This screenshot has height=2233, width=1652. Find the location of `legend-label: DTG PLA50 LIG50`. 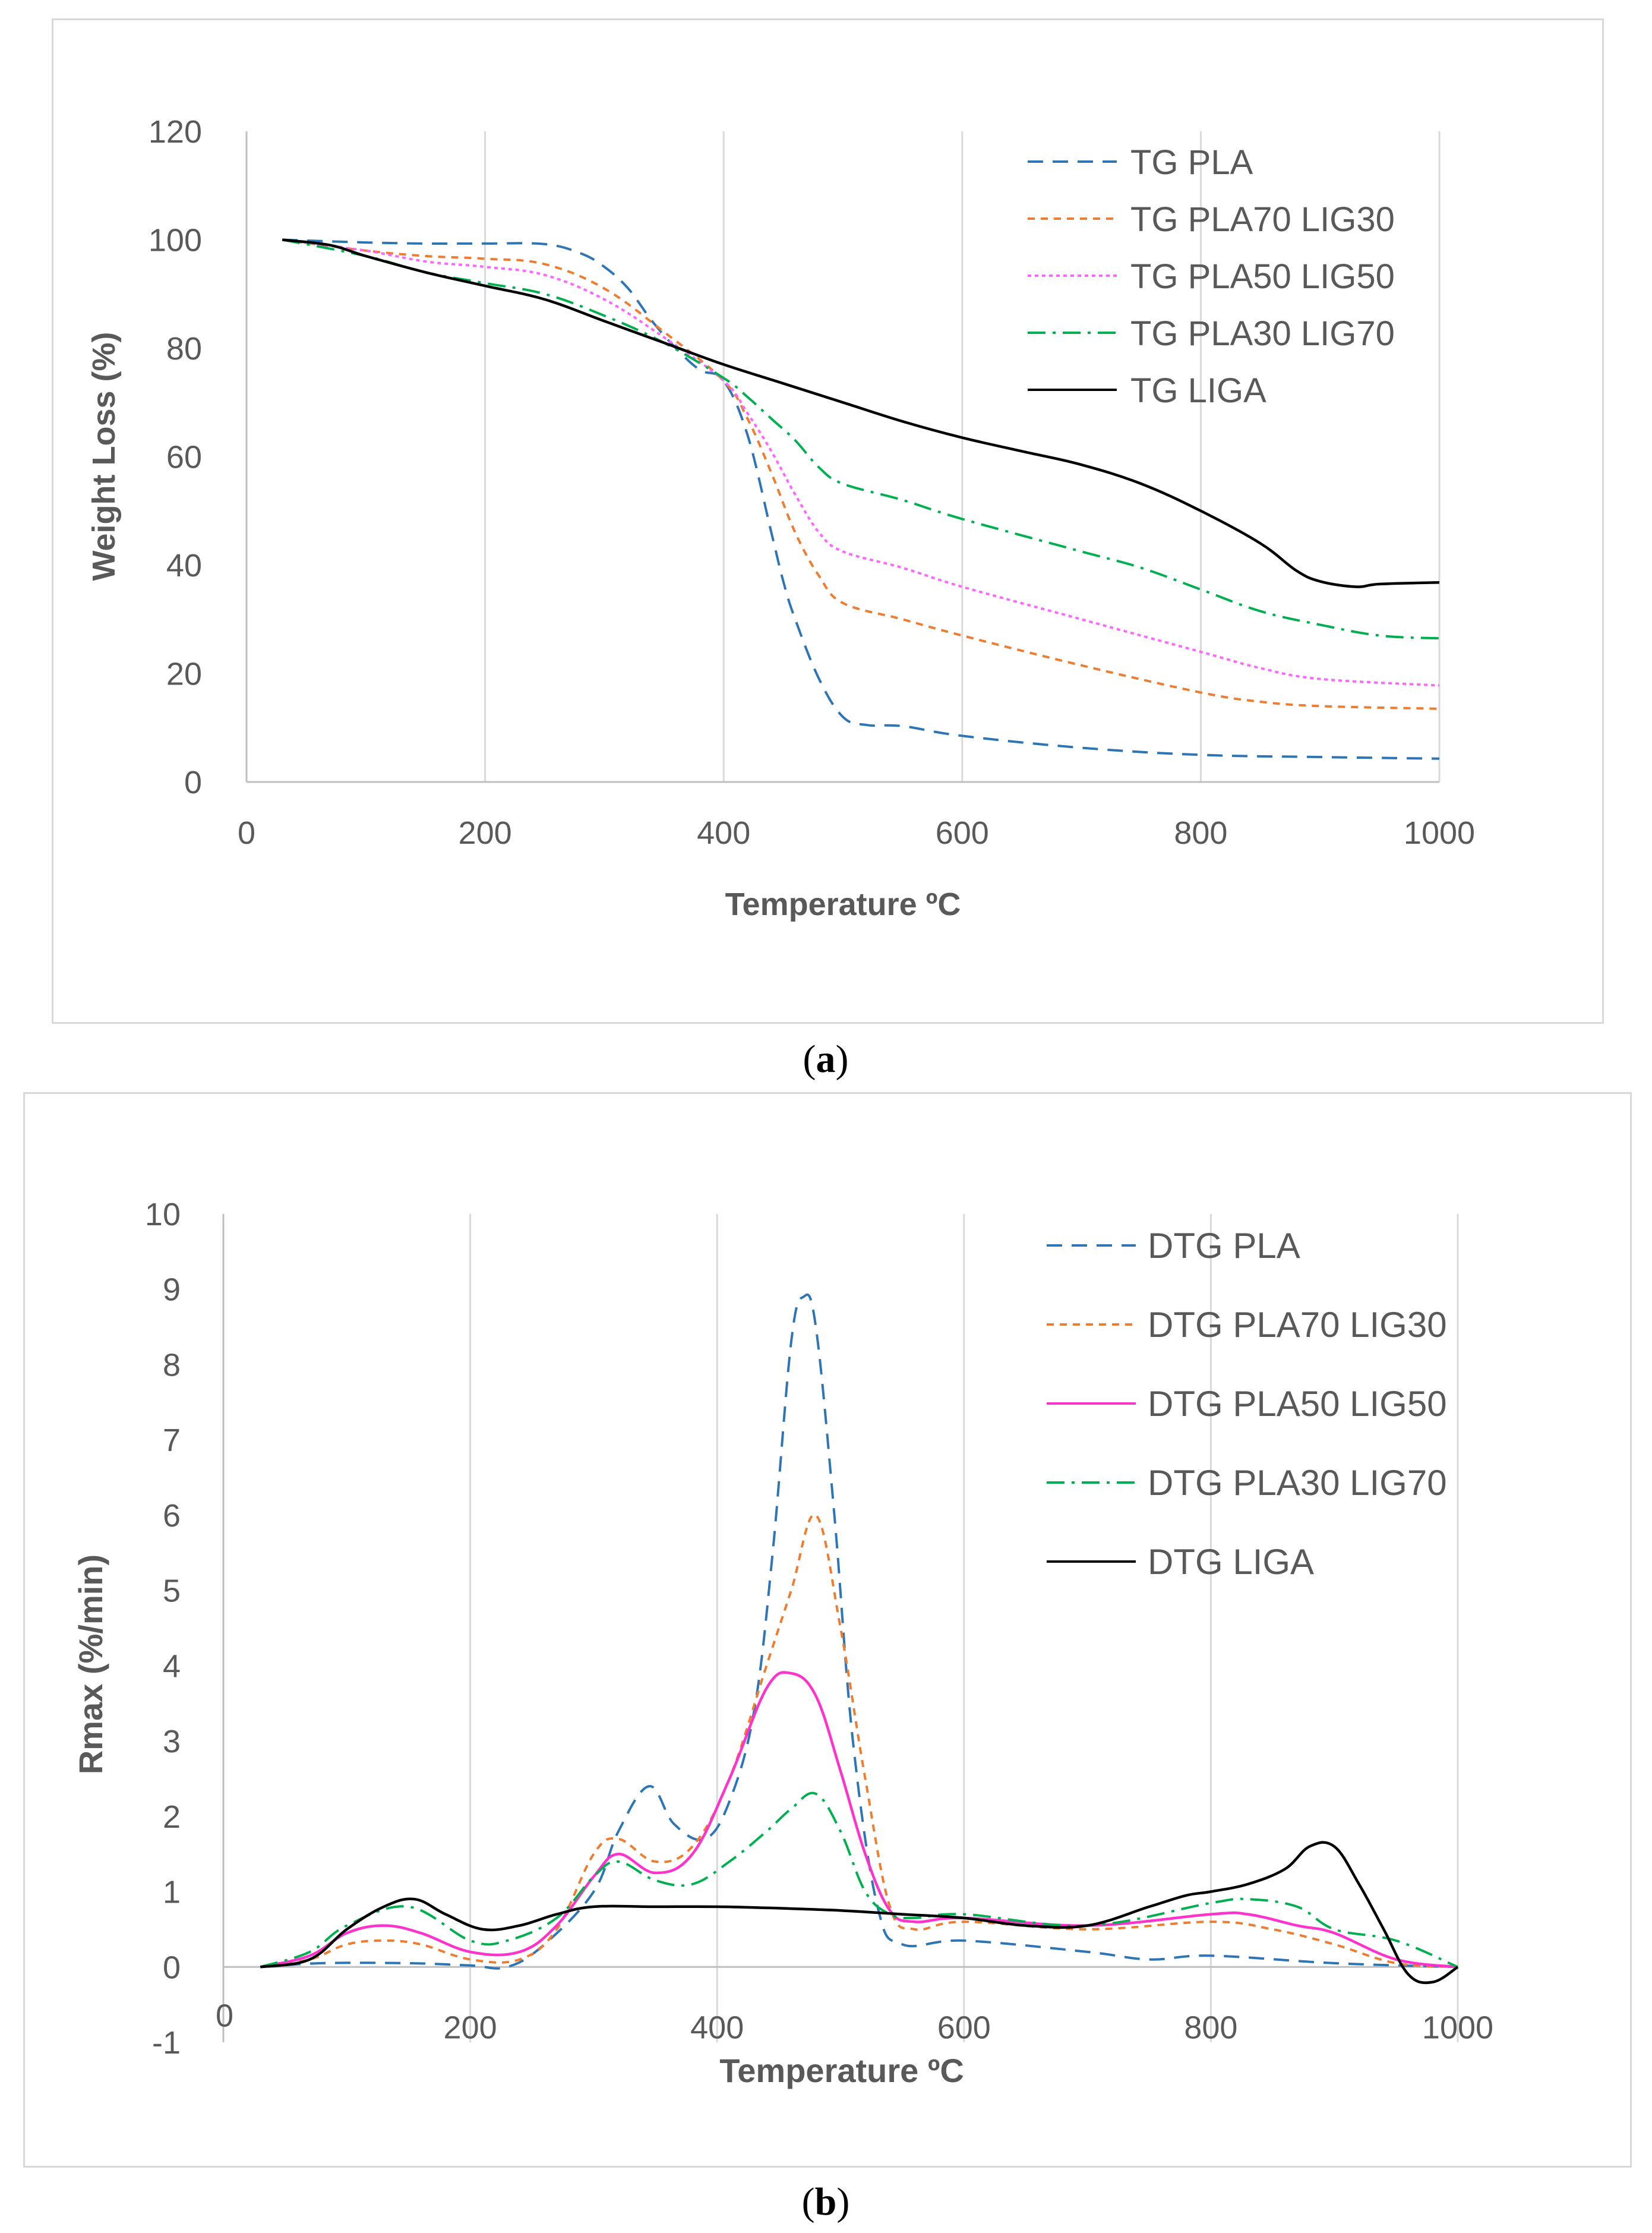

legend-label: DTG PLA50 LIG50 is located at coordinates (1297, 1404).